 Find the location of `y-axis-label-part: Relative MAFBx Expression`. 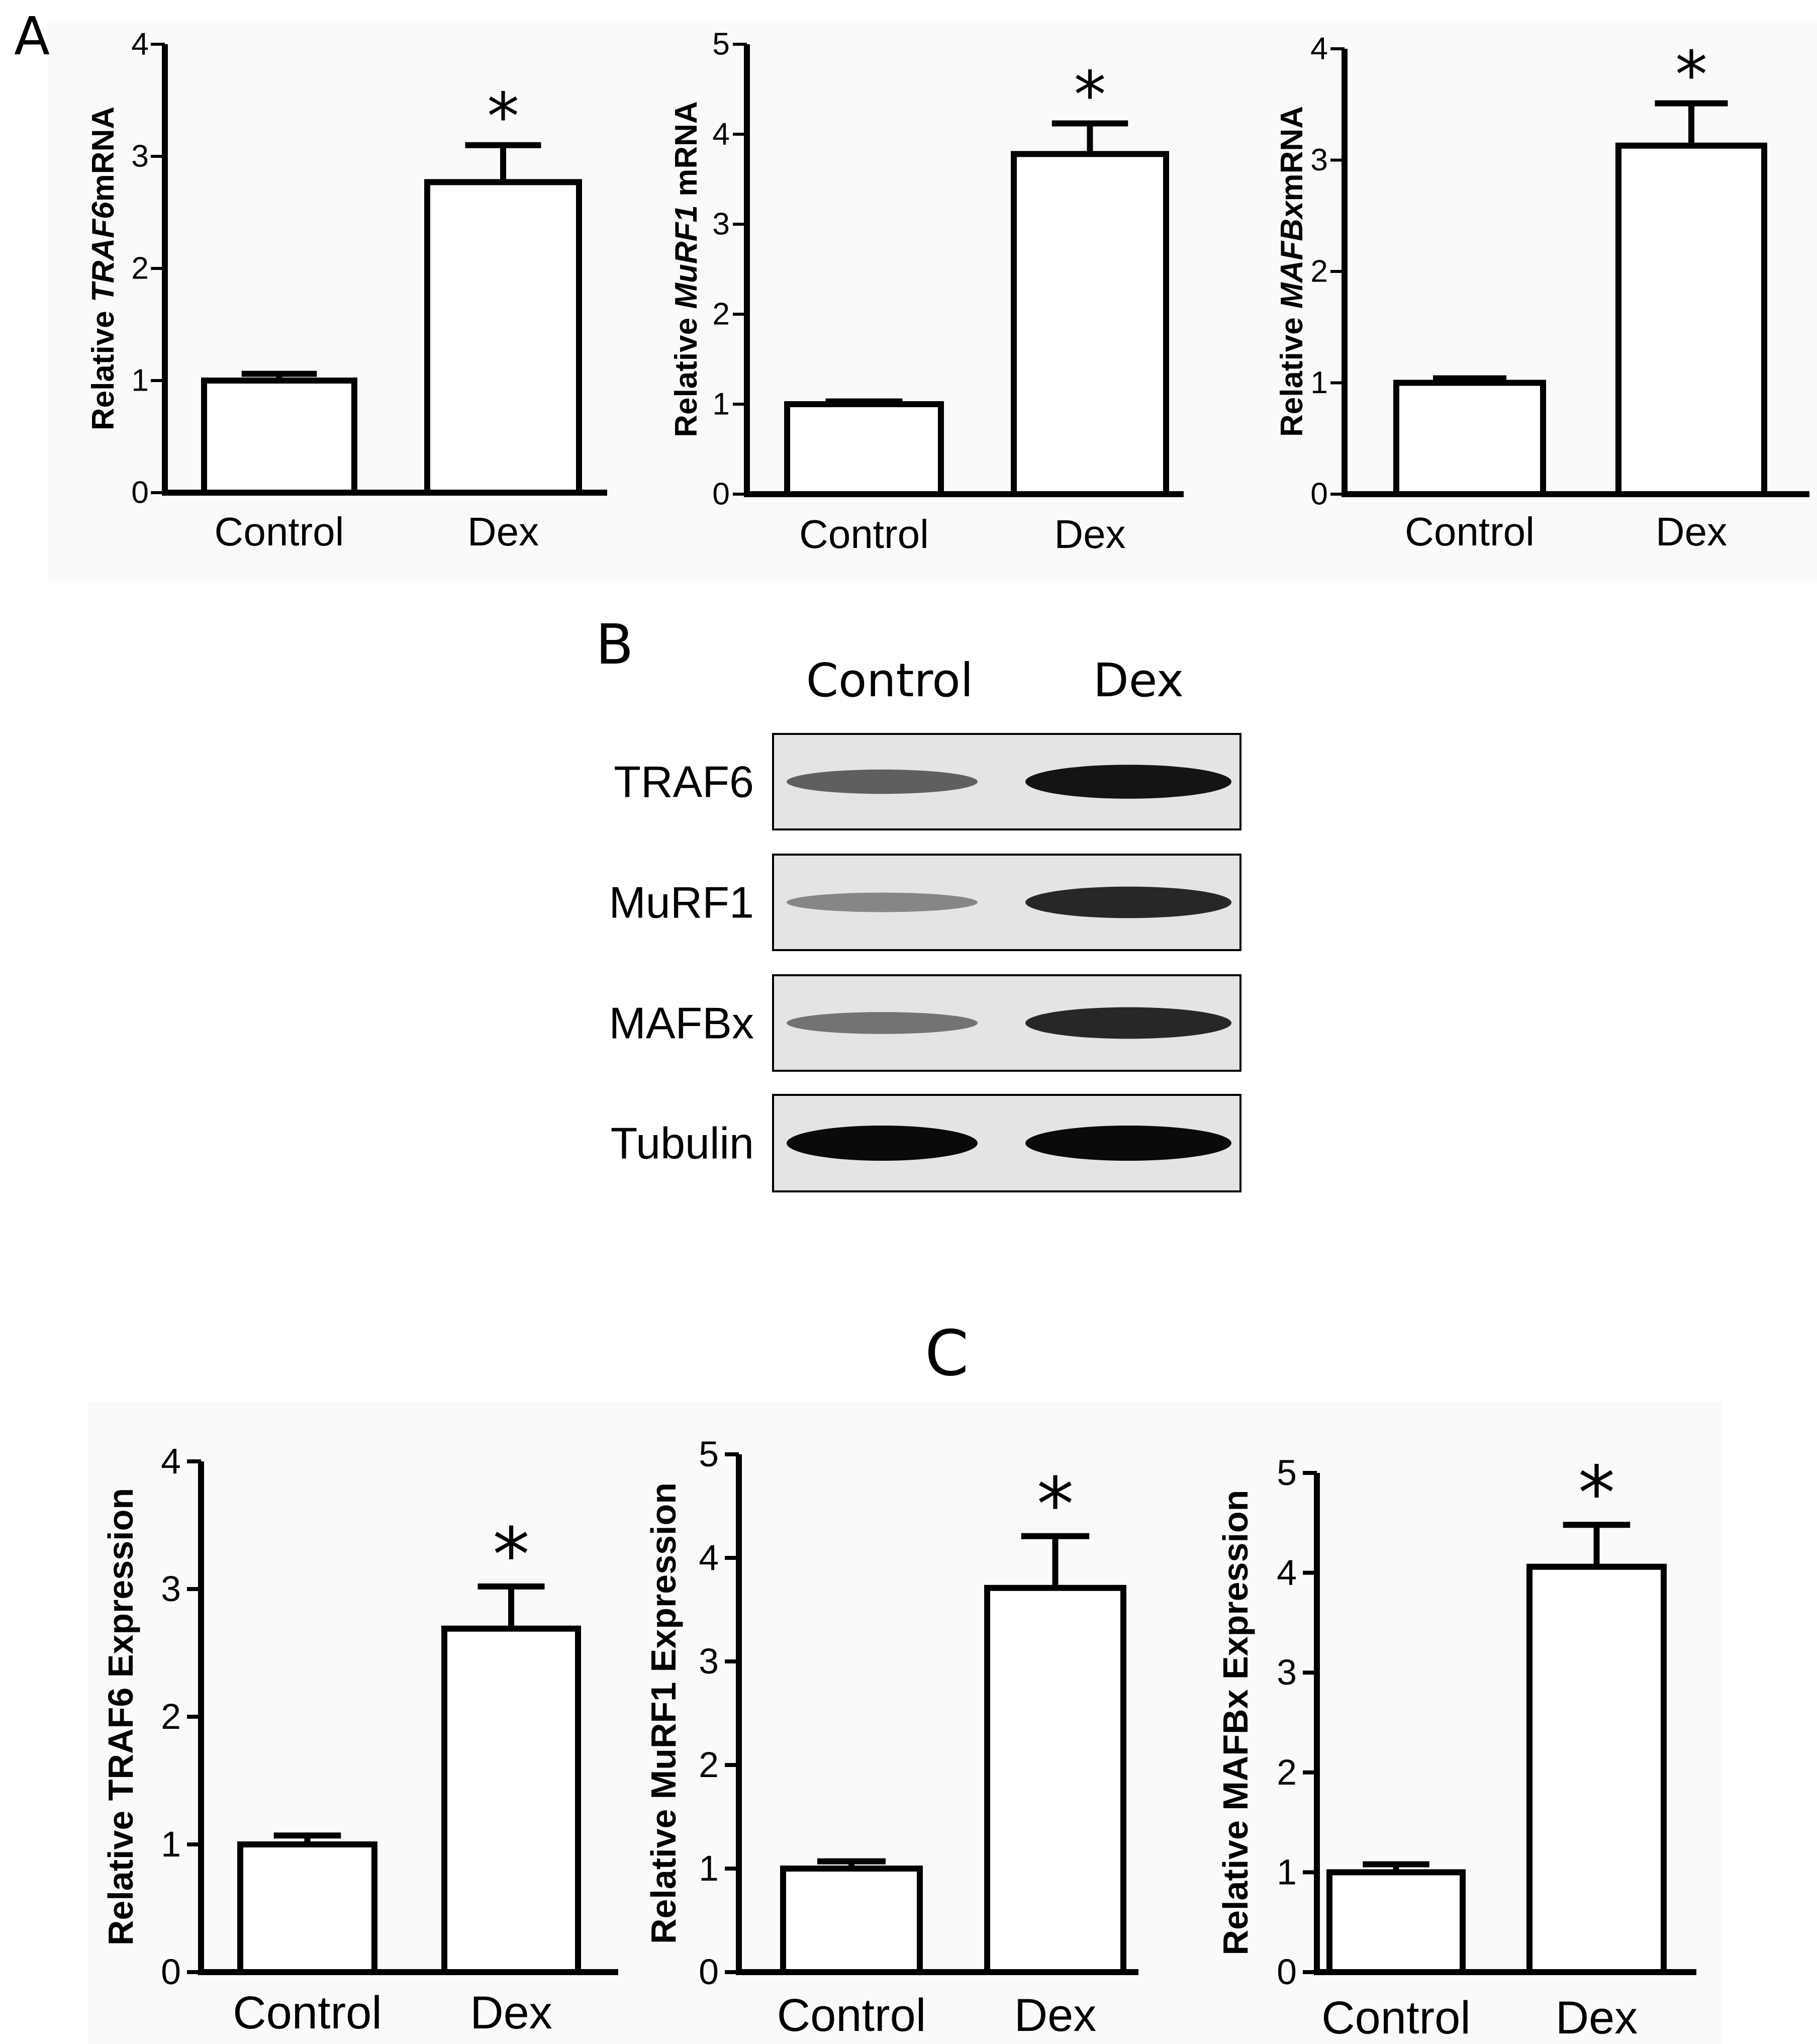

y-axis-label-part: Relative MAFBx Expression is located at coordinates (1235, 1723).